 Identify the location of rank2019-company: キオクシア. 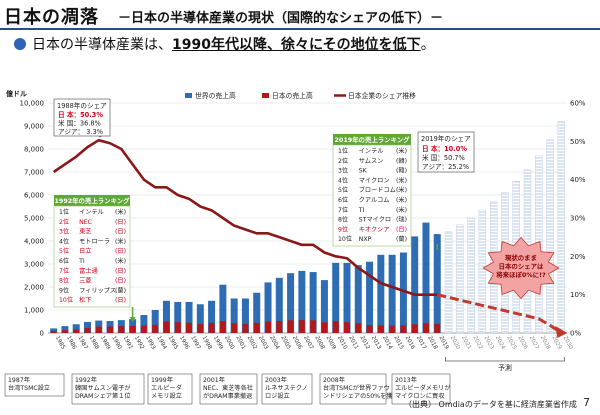
(374, 229).